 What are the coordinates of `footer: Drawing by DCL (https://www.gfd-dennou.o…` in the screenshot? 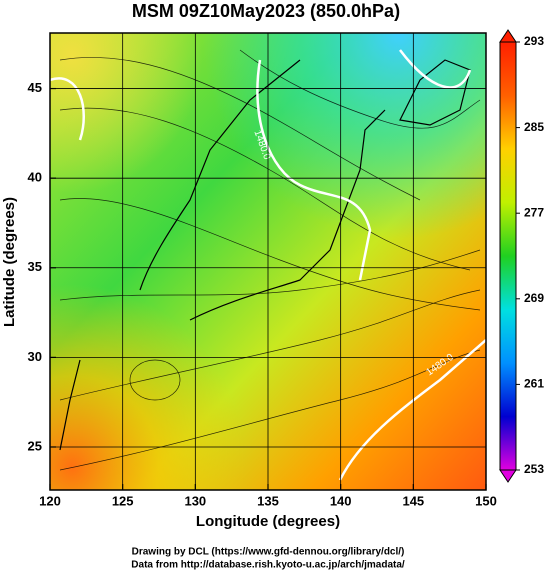 It's located at (268, 552).